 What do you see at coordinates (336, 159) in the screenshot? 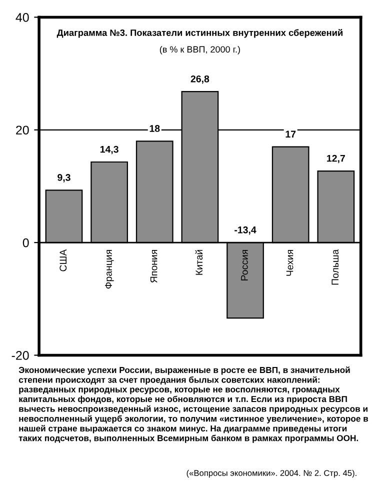
I see `data-label: 12,7` at bounding box center [336, 159].